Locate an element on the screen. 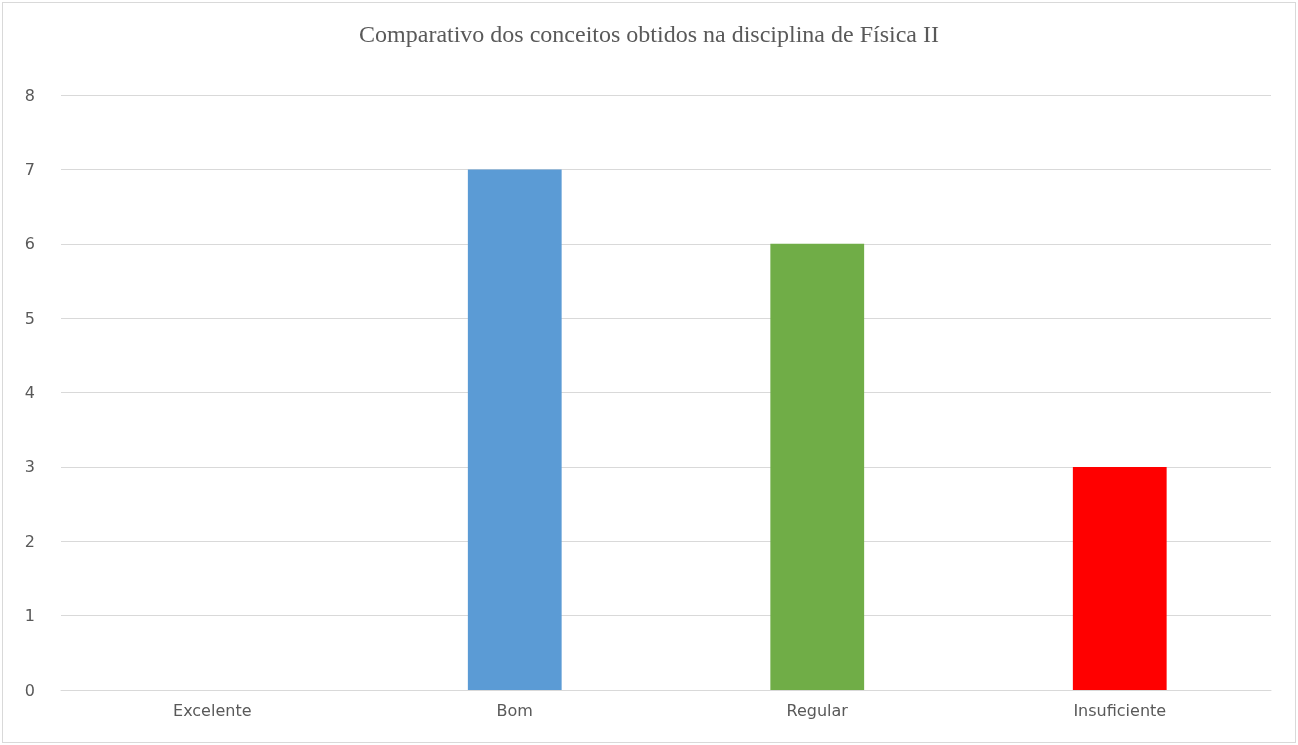  y-tick-label: 3 is located at coordinates (29, 467).